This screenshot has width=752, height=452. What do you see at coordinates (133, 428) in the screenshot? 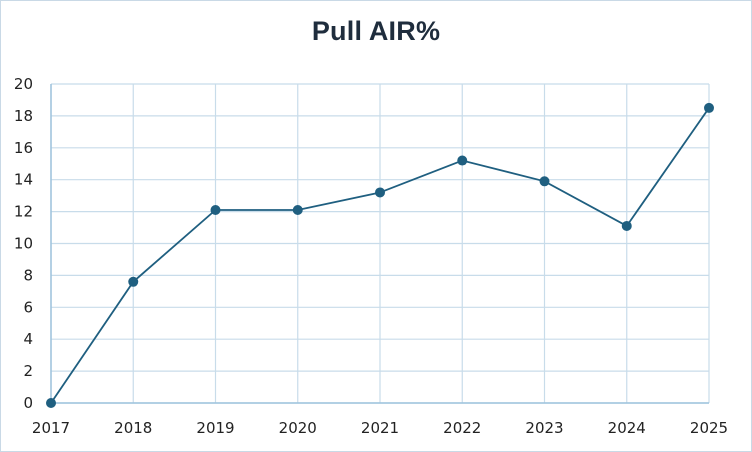
I see `x-tick-label: 2018` at bounding box center [133, 428].